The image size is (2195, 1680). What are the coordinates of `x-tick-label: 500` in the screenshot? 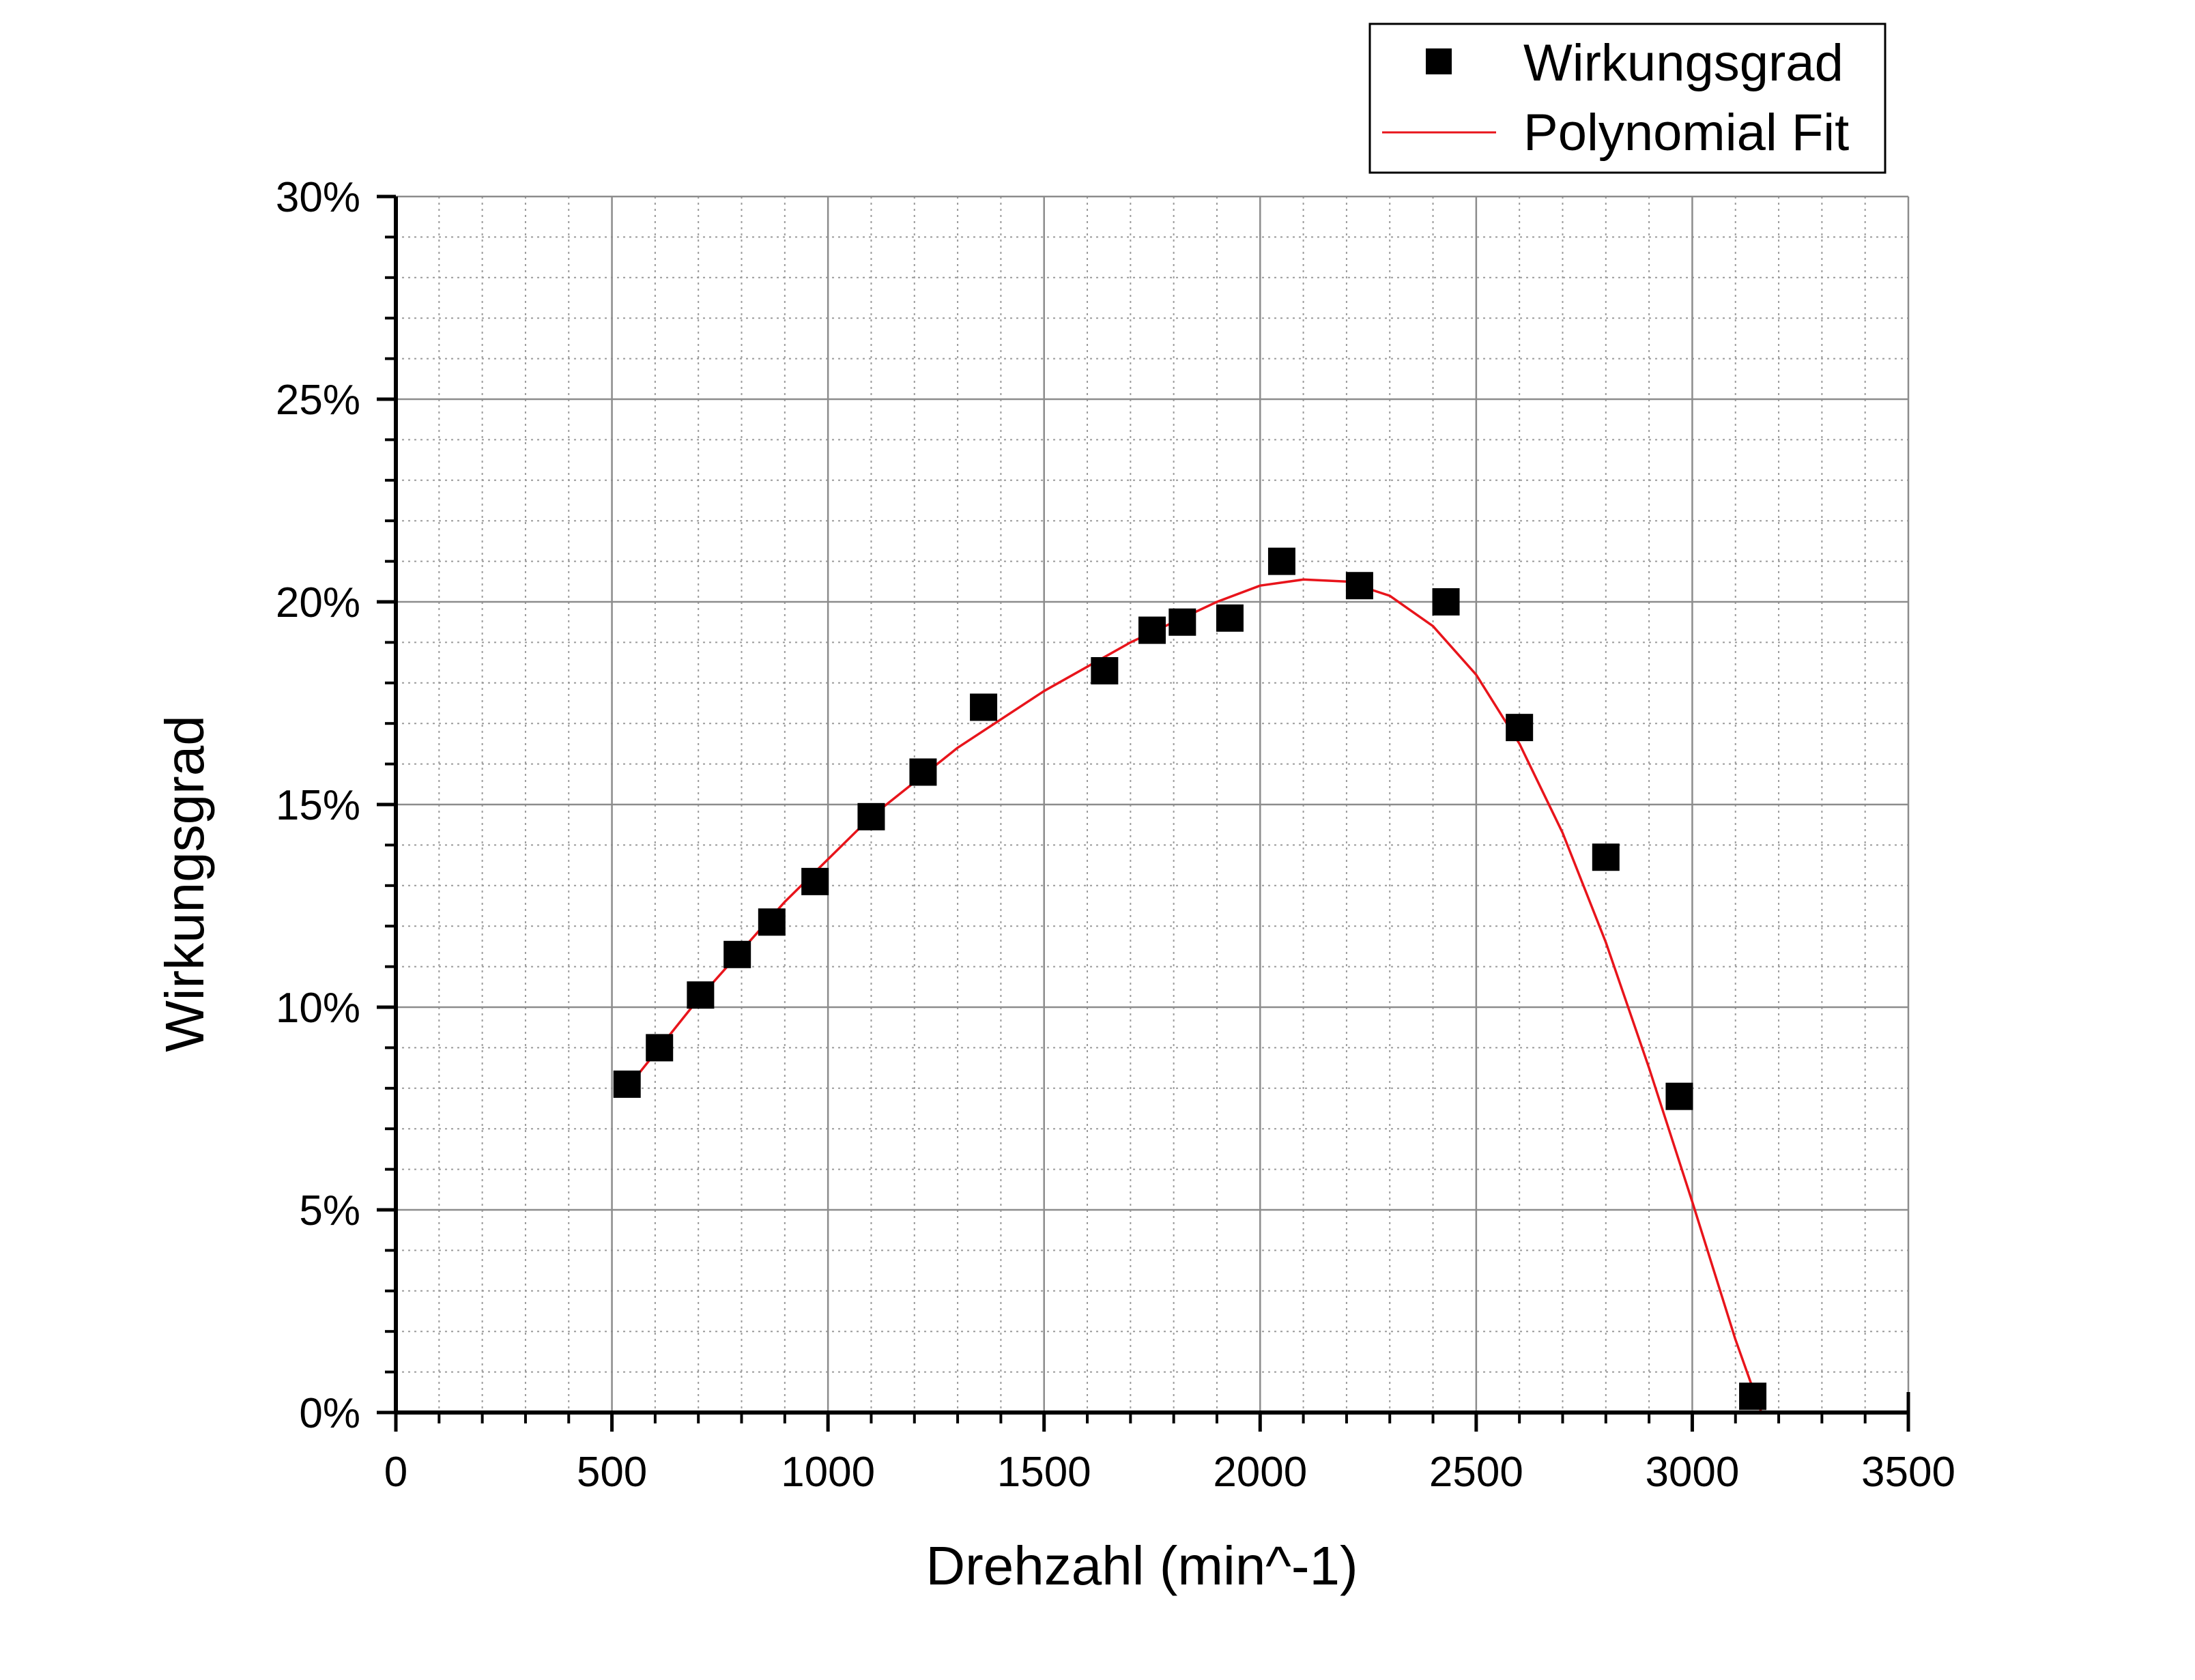 It's located at (612, 1472).